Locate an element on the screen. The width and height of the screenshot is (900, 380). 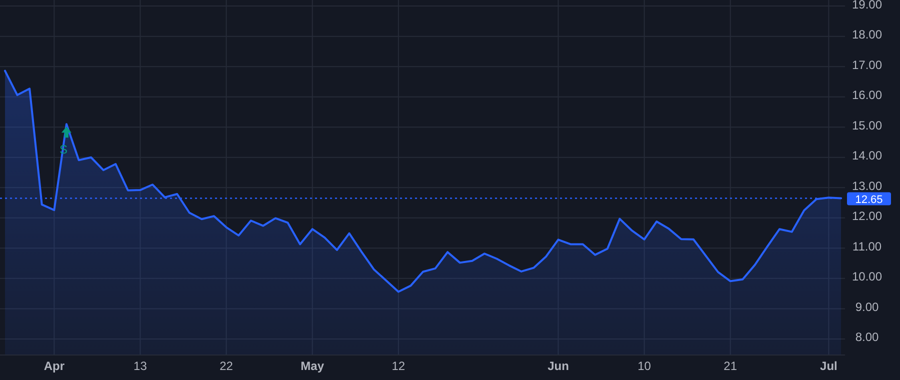
x-tick-label: May is located at coordinates (312, 366).